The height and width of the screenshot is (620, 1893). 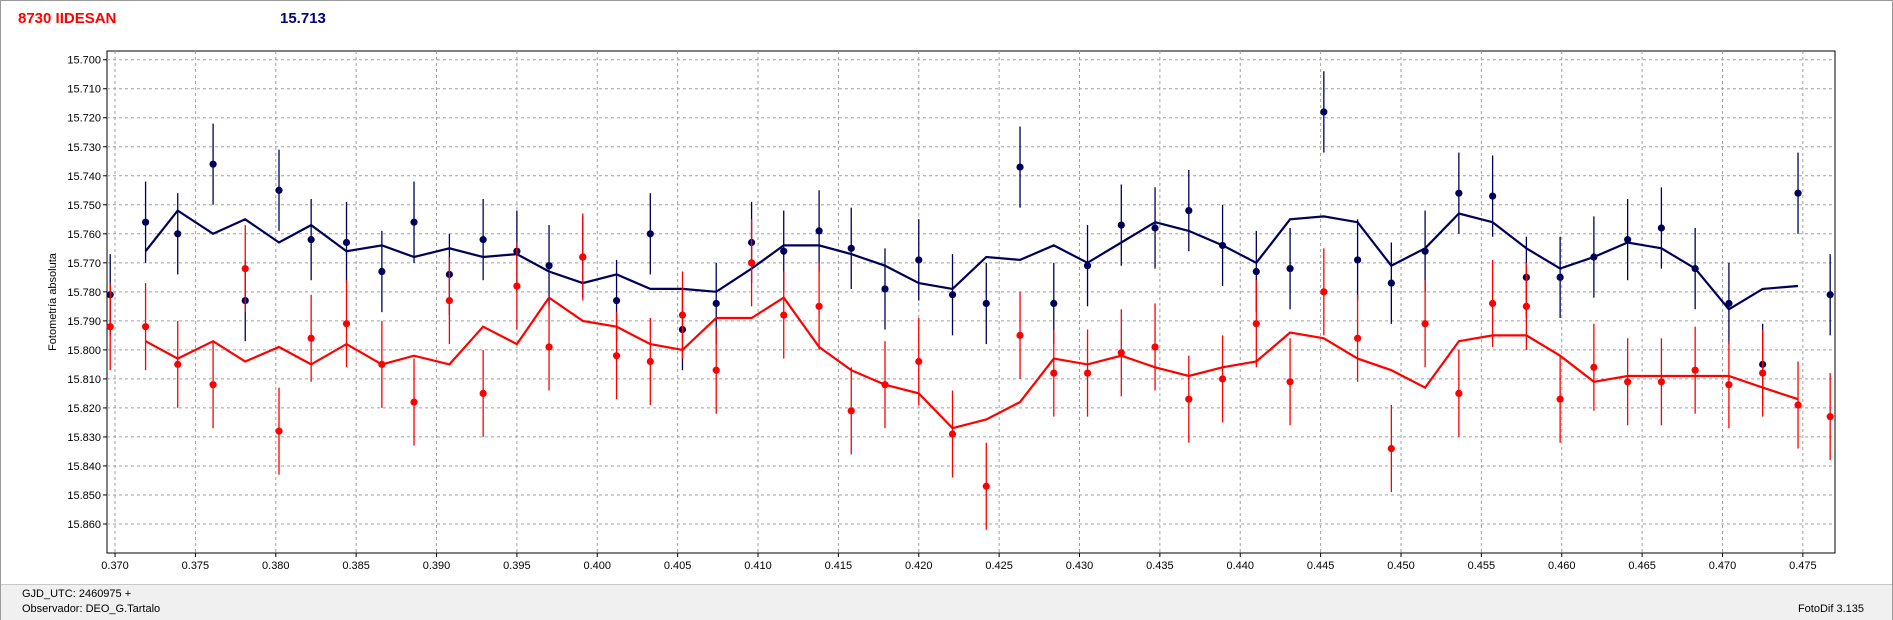 I want to click on y-tick-label: 15.800, so click(x=84, y=351).